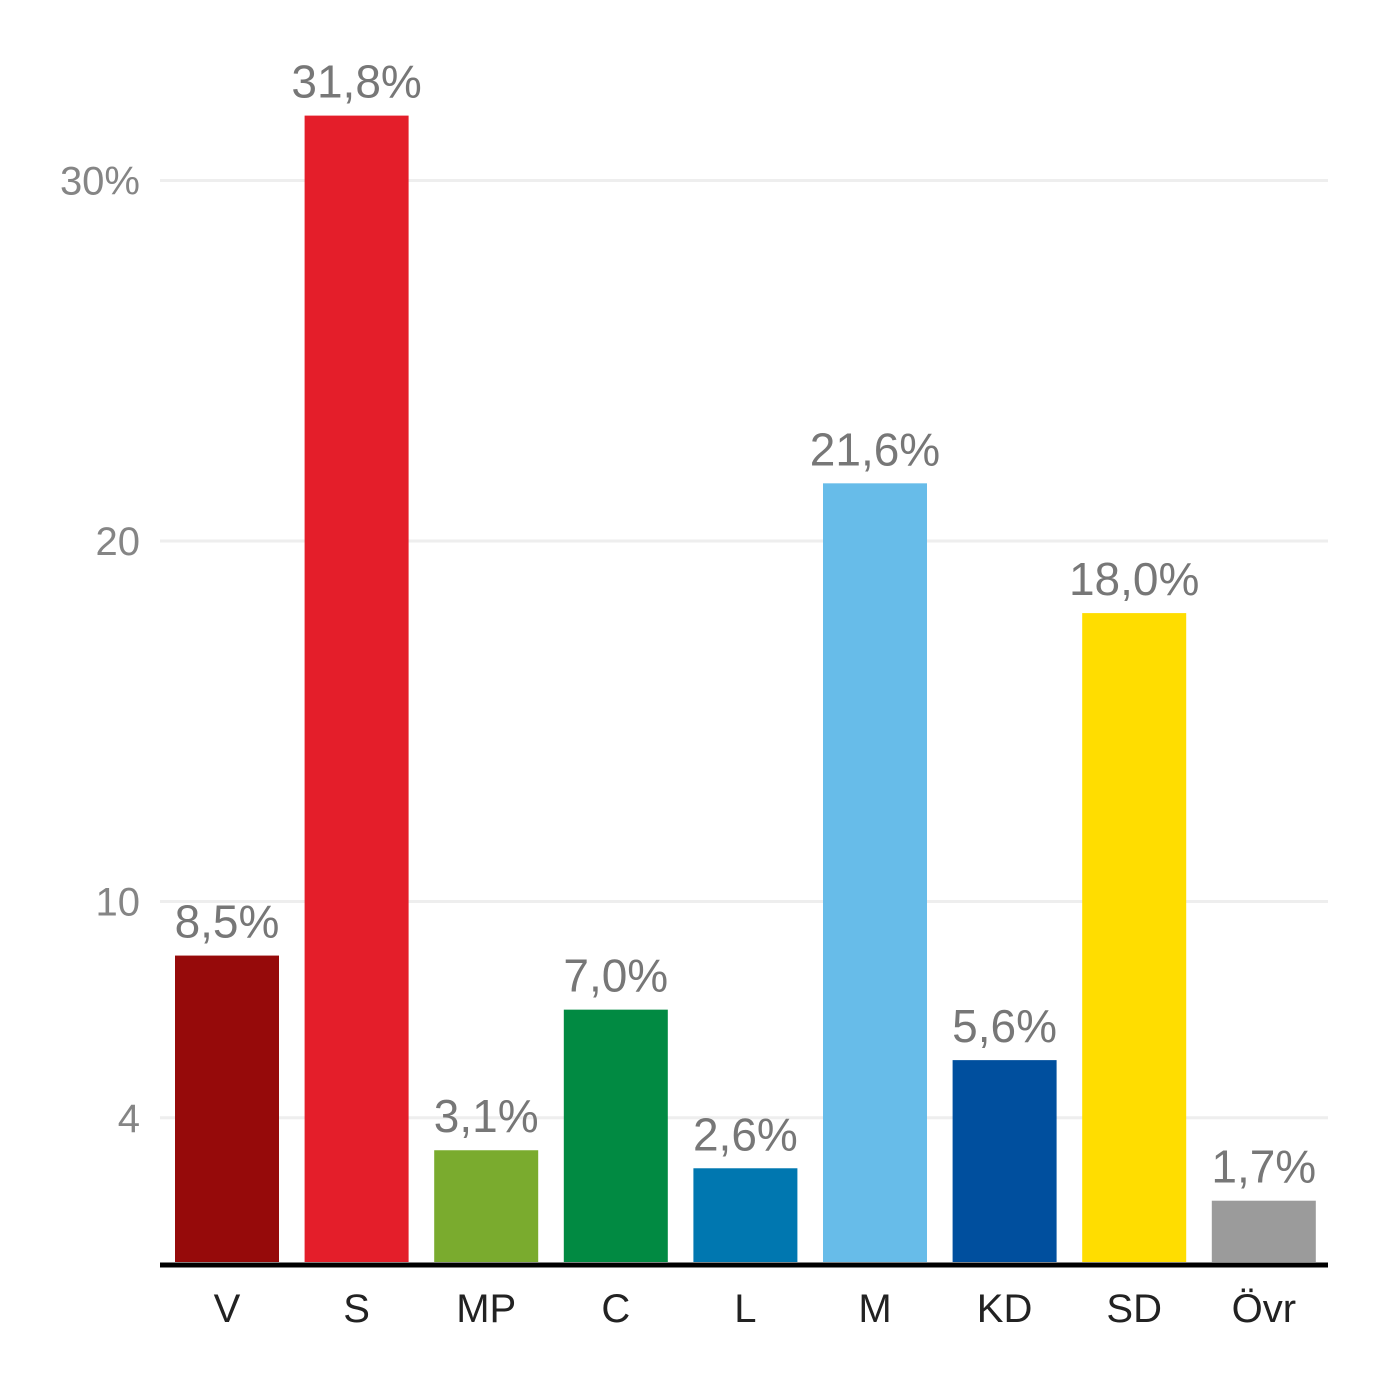 The height and width of the screenshot is (1380, 1380). What do you see at coordinates (615, 1309) in the screenshot?
I see `category-label-c: C` at bounding box center [615, 1309].